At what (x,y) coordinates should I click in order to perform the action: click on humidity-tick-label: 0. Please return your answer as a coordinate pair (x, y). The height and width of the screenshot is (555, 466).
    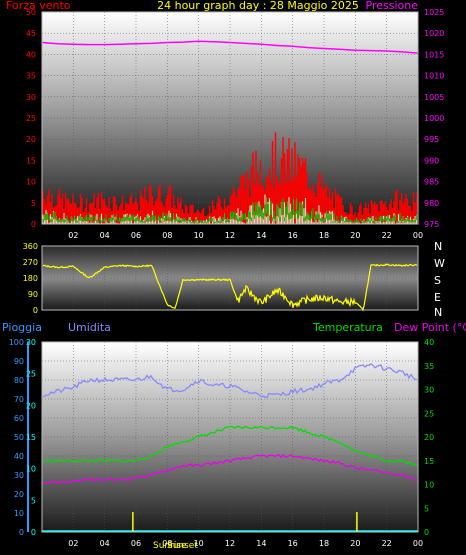
    Looking at the image, I should click on (33, 532).